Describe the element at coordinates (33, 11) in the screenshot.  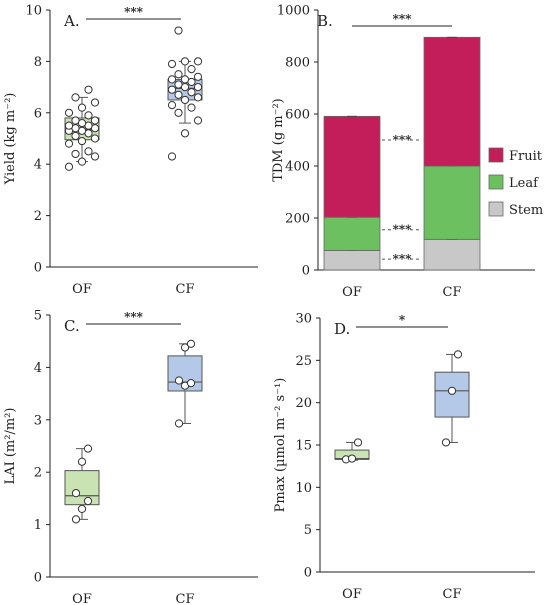
I see `y-tick-label: 10` at that location.